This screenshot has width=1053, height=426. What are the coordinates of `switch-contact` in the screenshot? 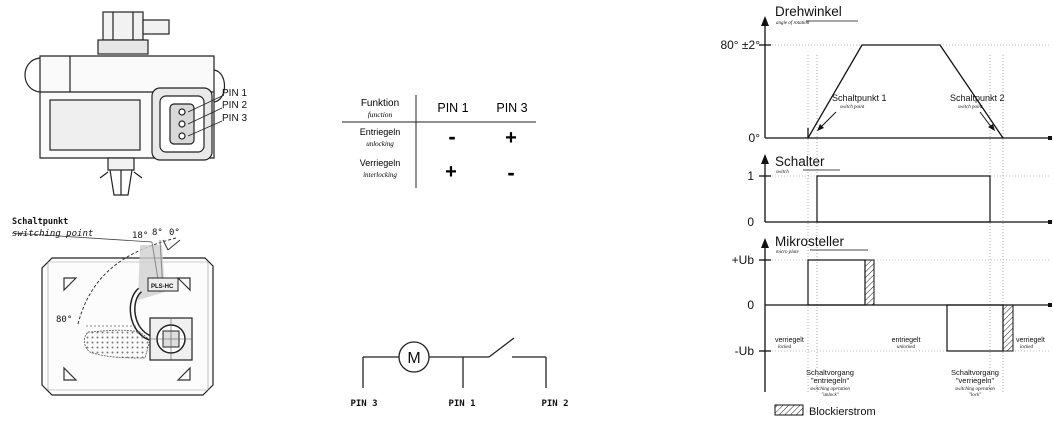 It's located at (501, 347).